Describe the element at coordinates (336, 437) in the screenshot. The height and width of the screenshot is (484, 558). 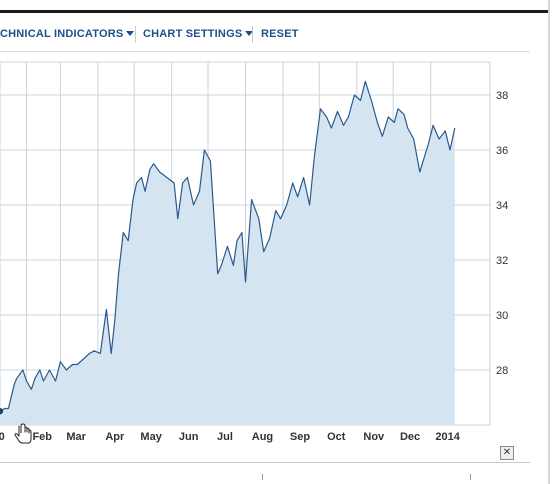
I see `x-tick-label: Oct` at that location.